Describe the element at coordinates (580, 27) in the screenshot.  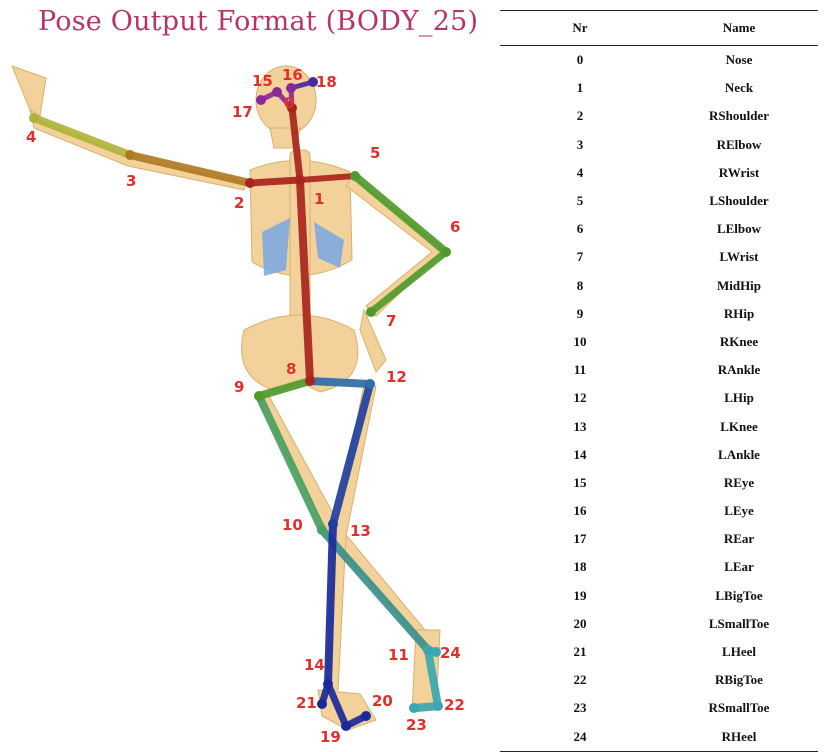
I see `nr-column-header: Nr` at that location.